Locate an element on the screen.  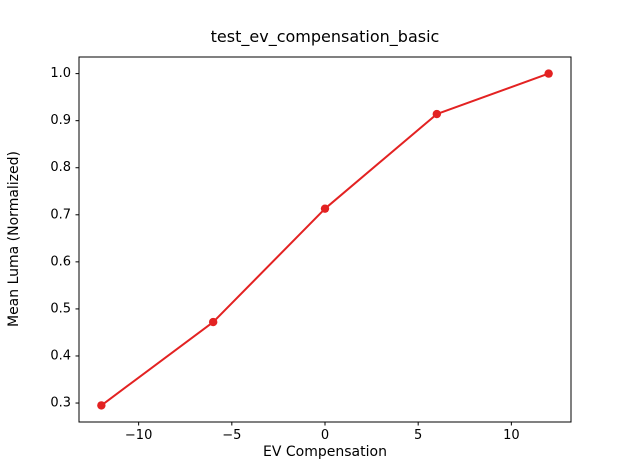
y-tick-label: 0.4 is located at coordinates (60, 355).